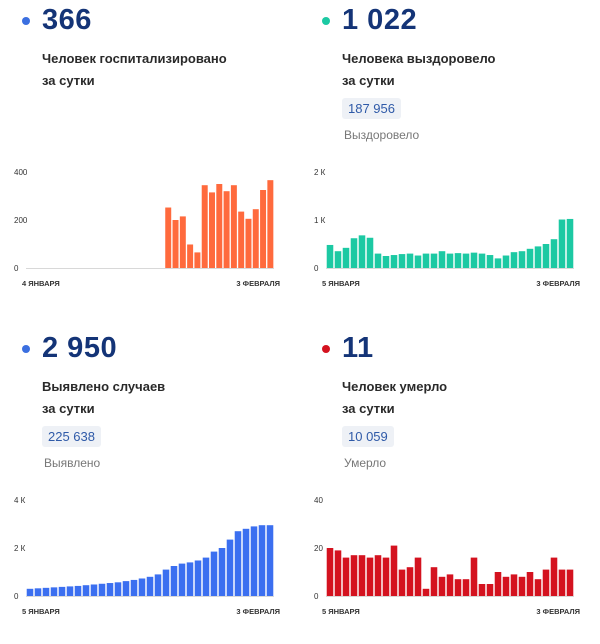 This screenshot has width=600, height=644. Describe the element at coordinates (371, 108) in the screenshot. I see `total-value: 187 956` at that location.